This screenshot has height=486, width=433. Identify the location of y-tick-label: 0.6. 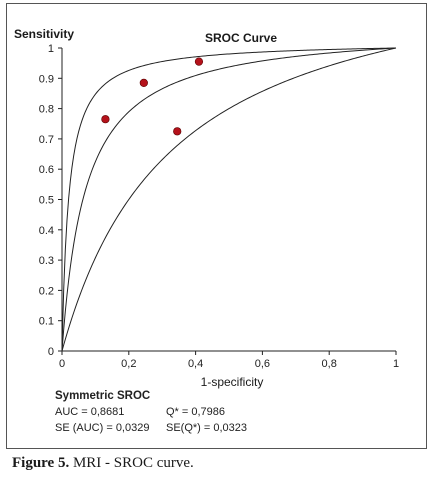
(46, 170).